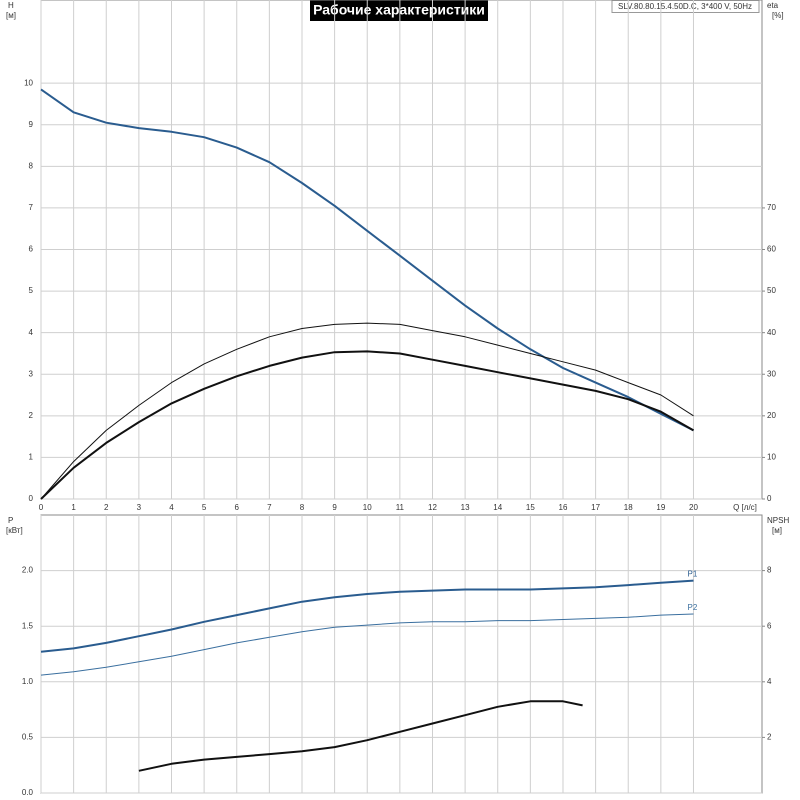 Image resolution: width=800 pixels, height=800 pixels. Describe the element at coordinates (171, 507) in the screenshot. I see `x-tick-label: 4` at that location.